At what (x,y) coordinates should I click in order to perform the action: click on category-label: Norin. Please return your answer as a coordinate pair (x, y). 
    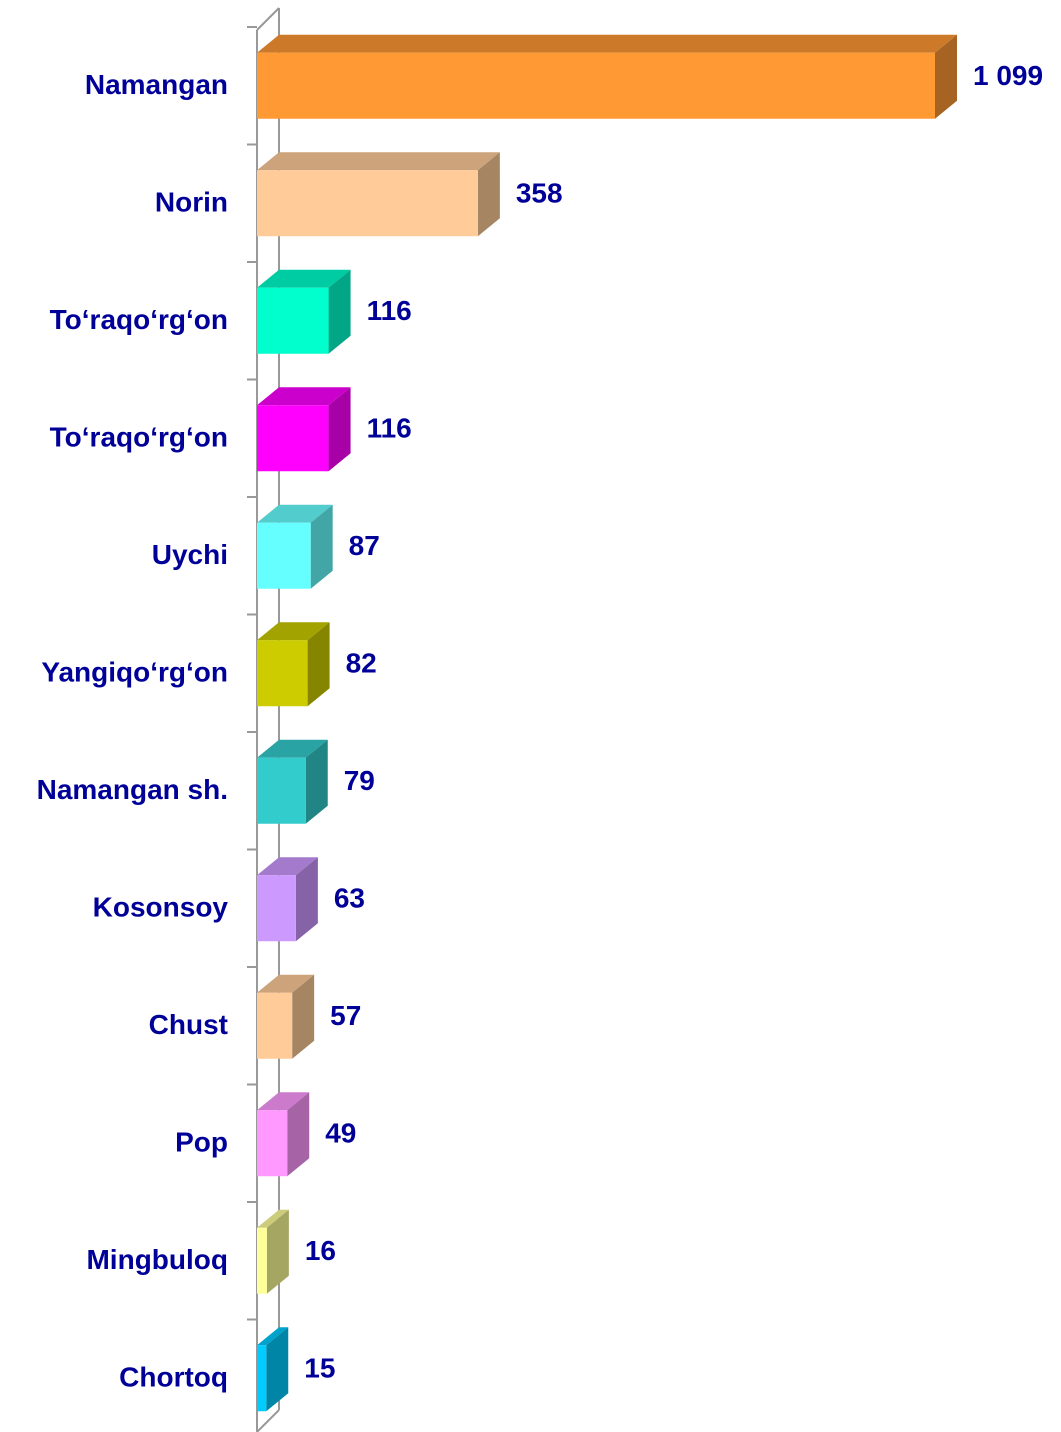
    Looking at the image, I should click on (191, 202).